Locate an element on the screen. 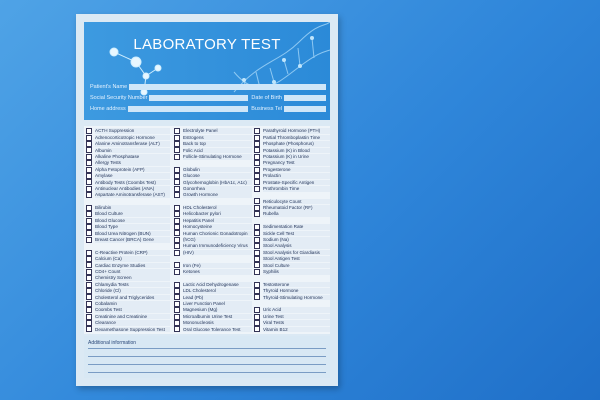 The width and height of the screenshot is (600, 400). home-address-field is located at coordinates (188, 108).